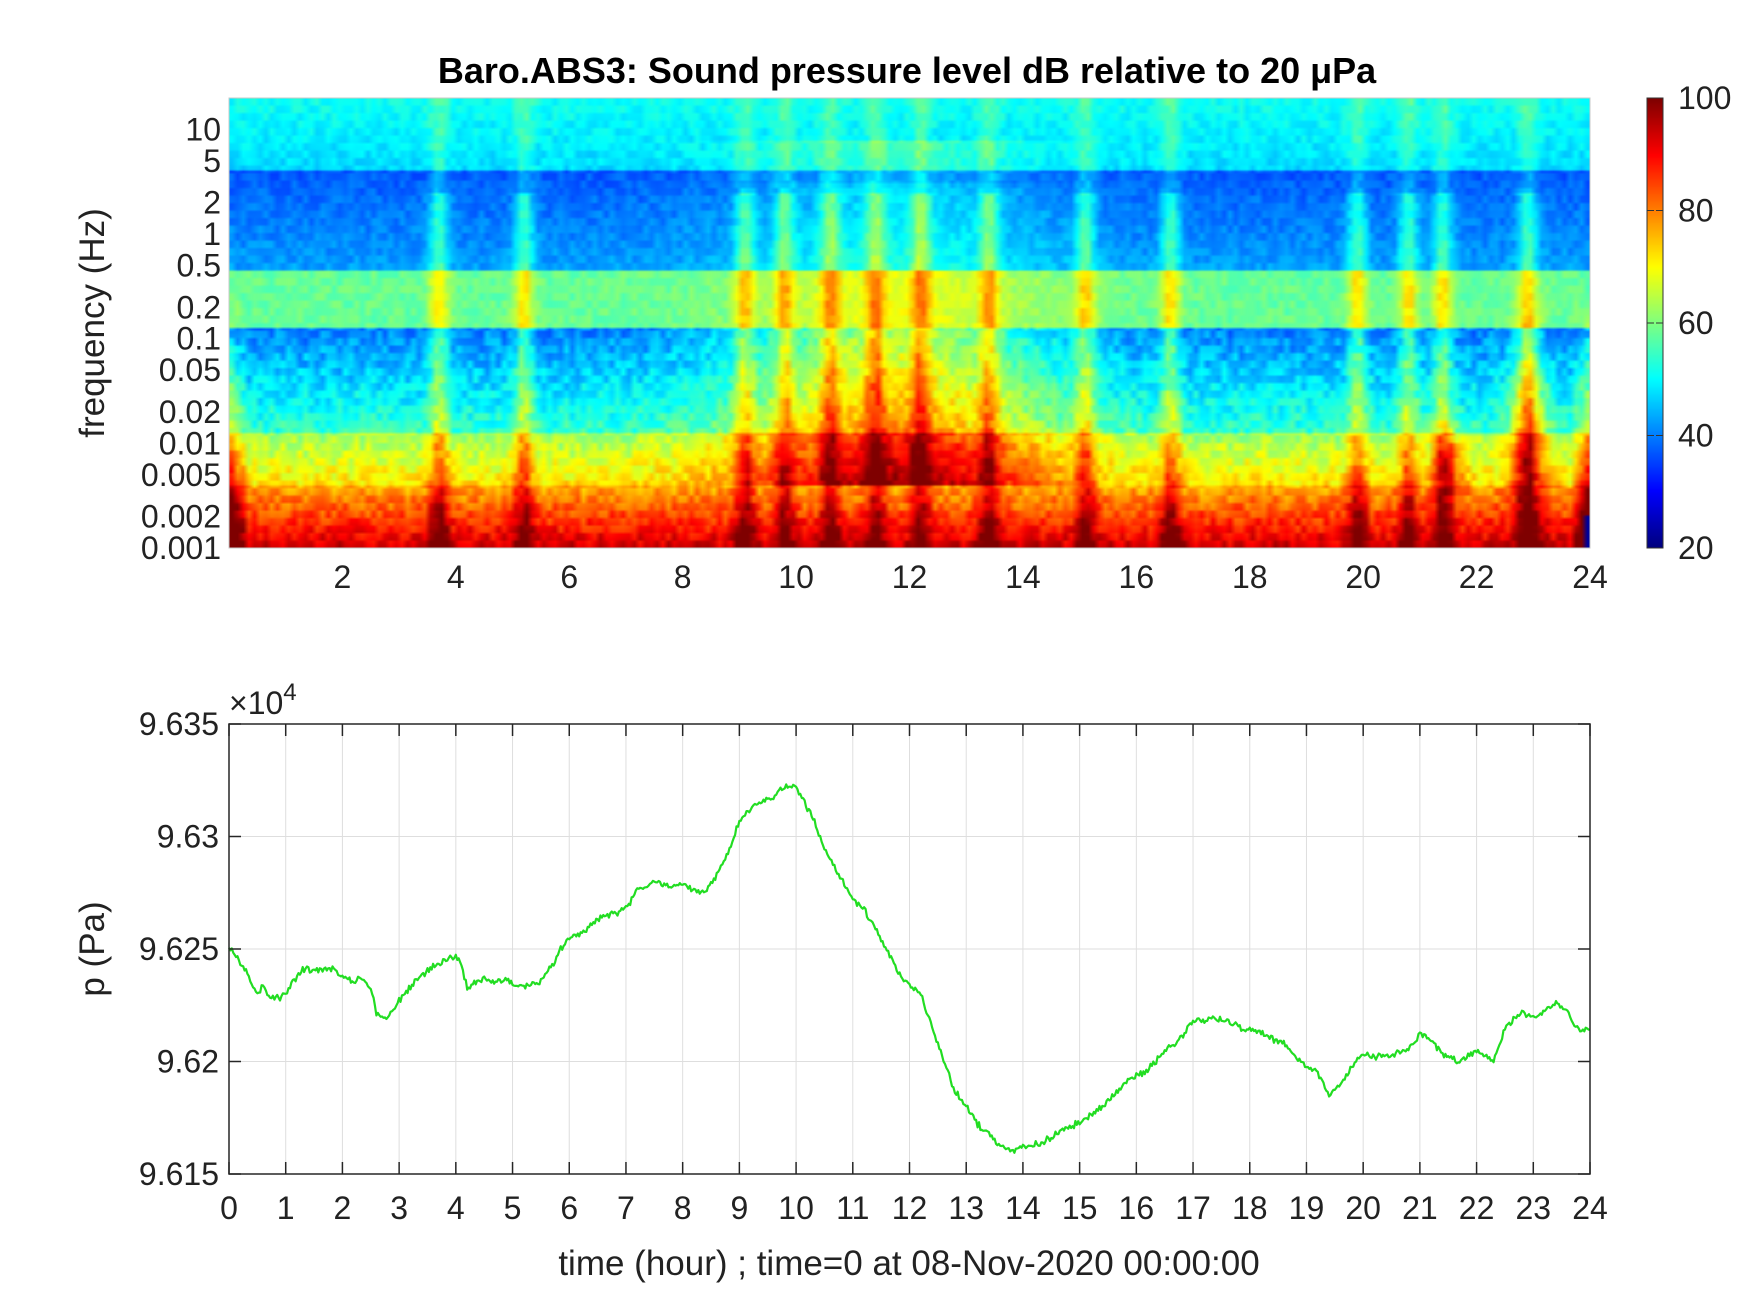 The height and width of the screenshot is (1313, 1750). Describe the element at coordinates (229, 1208) in the screenshot. I see `pressure-x-tick-label: 0` at that location.